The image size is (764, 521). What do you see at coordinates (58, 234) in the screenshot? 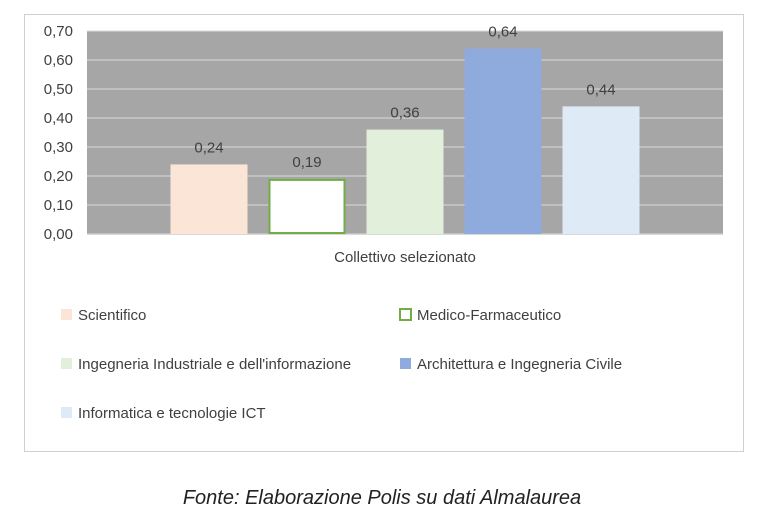
I see `y-tick-label: 0,00` at bounding box center [58, 234].